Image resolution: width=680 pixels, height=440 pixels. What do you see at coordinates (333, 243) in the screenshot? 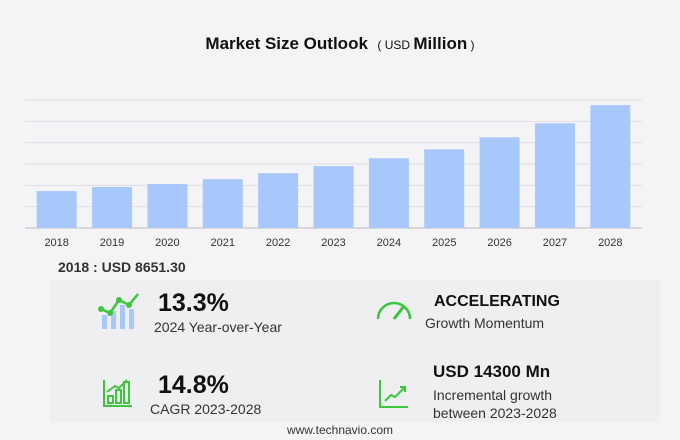
I see `x-tick-label: 2023` at bounding box center [333, 243].